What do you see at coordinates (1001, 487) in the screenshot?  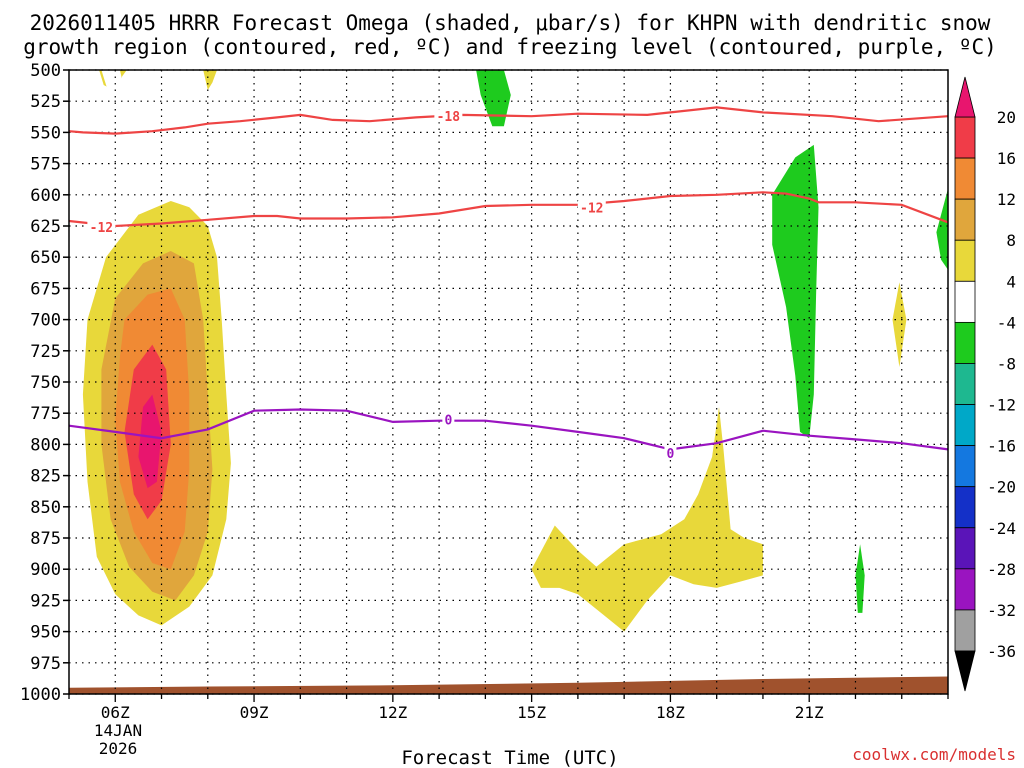 I see `colorbar-label: -20` at bounding box center [1001, 487].